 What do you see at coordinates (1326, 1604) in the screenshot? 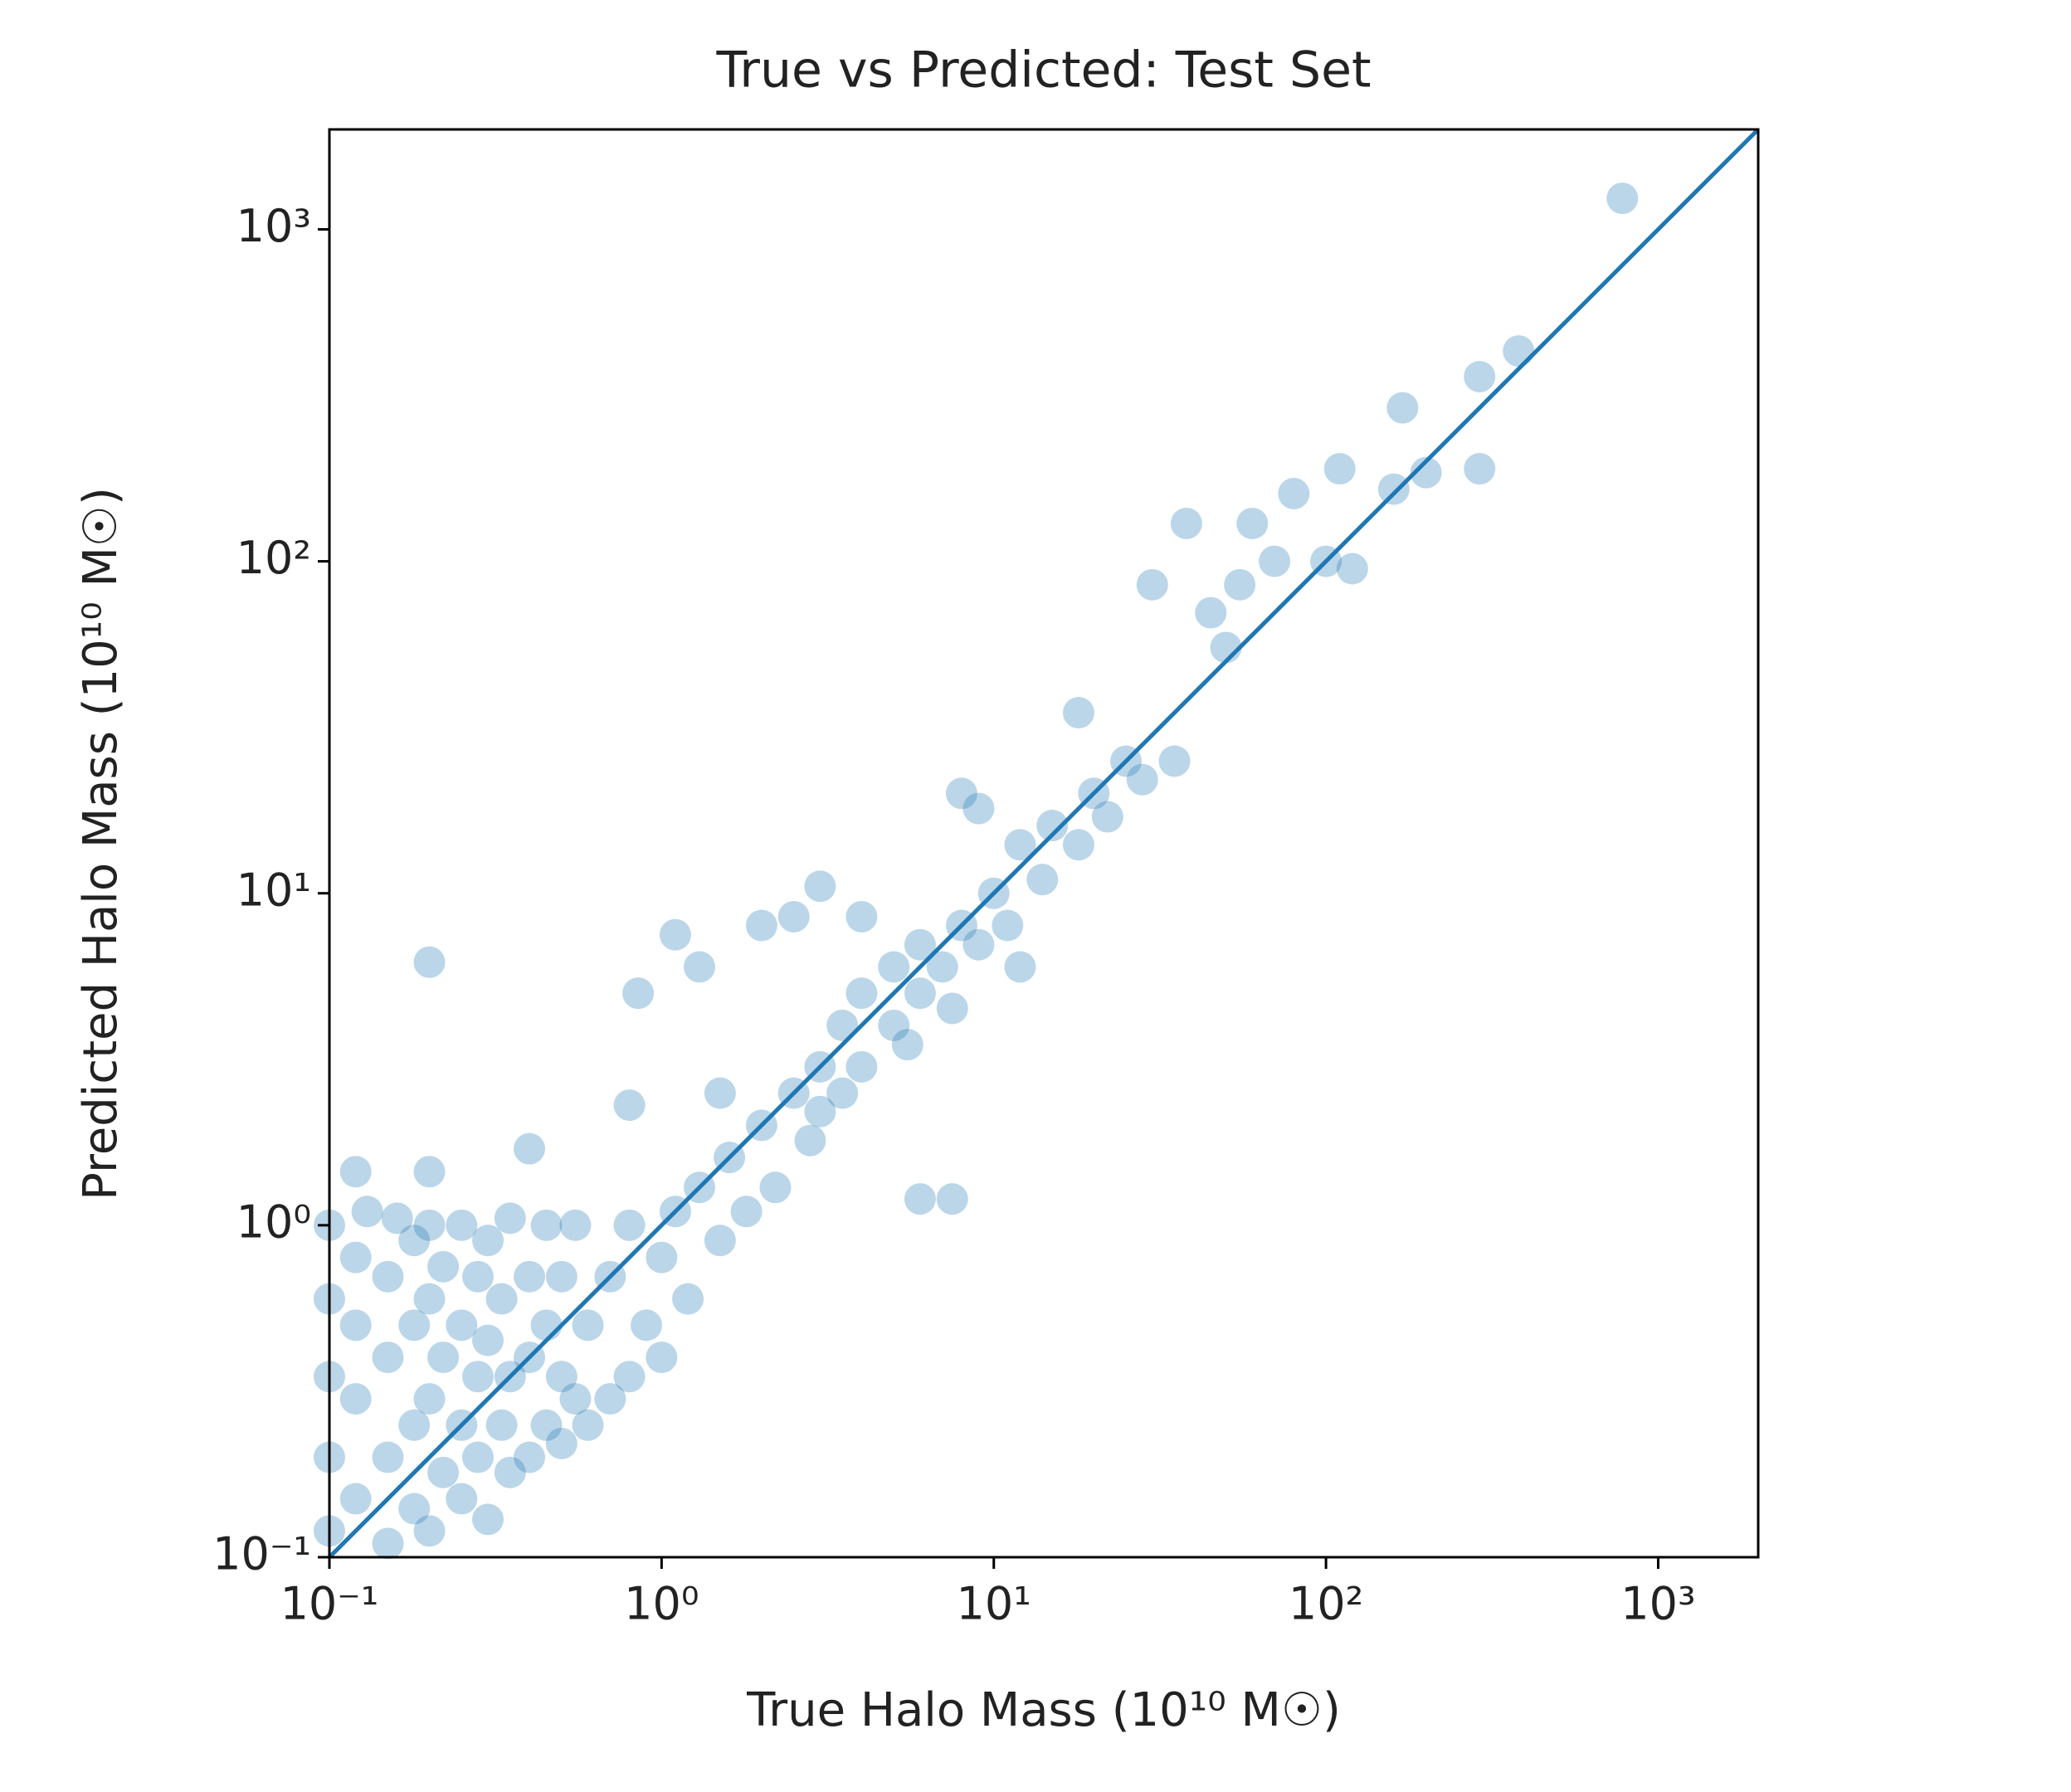
I see `x-tick-label: 10²` at bounding box center [1326, 1604].